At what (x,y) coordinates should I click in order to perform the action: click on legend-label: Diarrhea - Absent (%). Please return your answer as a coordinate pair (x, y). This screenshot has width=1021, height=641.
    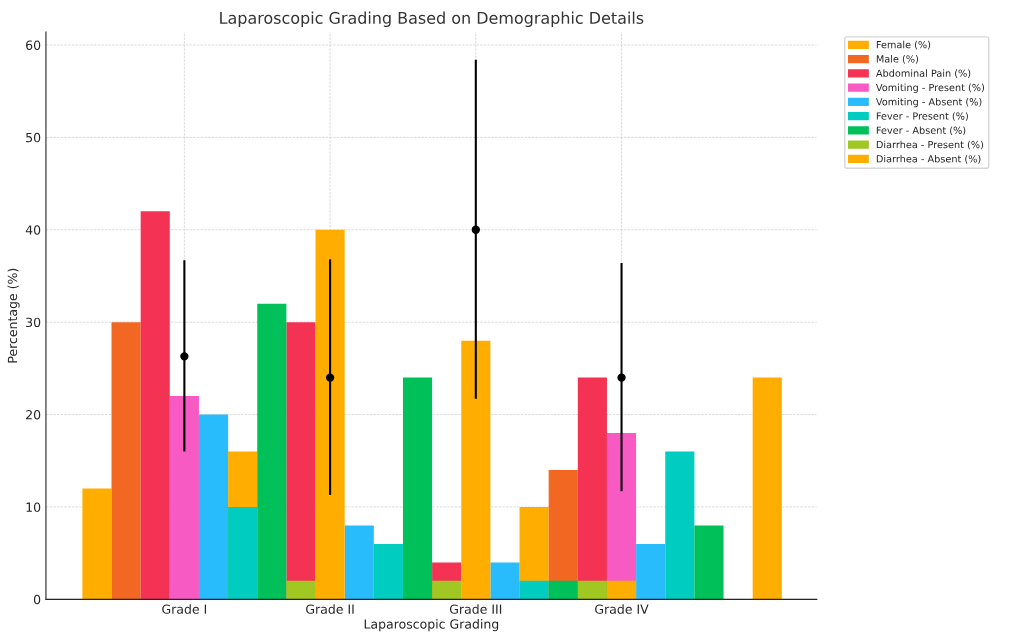
    Looking at the image, I should click on (928, 159).